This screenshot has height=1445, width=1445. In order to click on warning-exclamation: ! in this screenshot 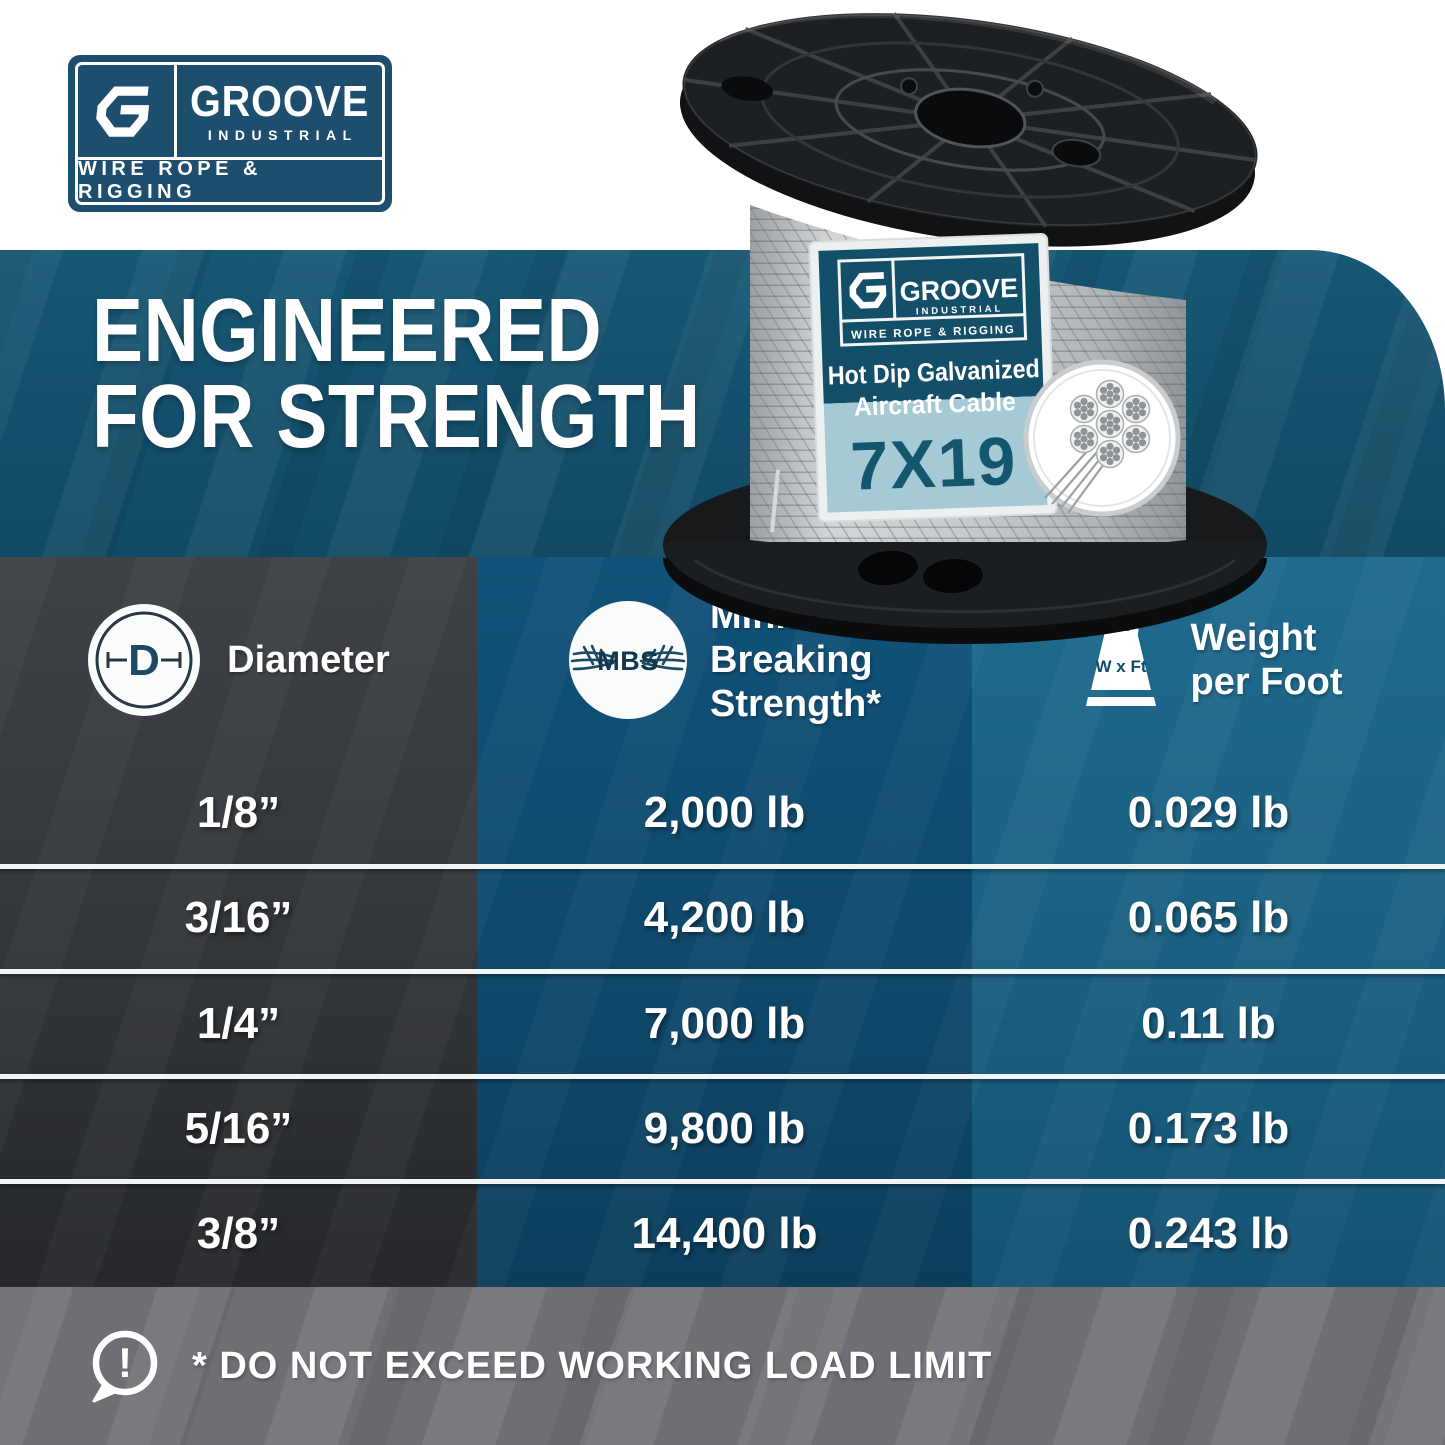, I will do `click(125, 1362)`.